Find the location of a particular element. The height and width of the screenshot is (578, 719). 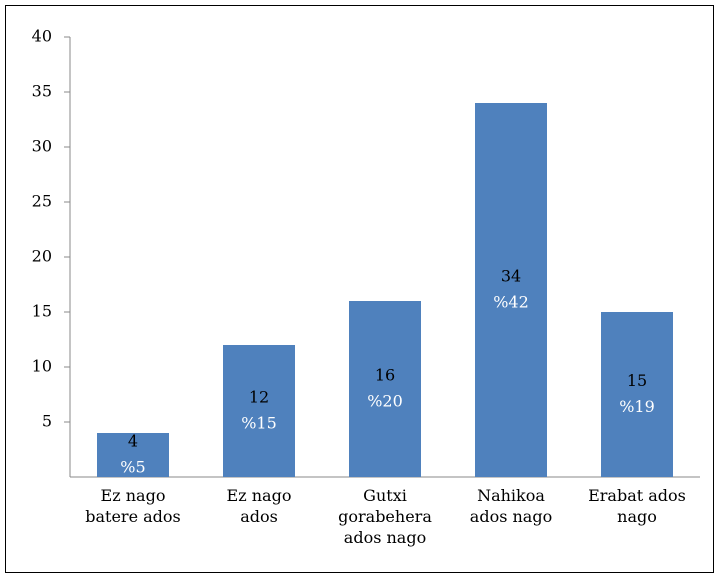

x-tick-label: Ez nago batere ados is located at coordinates (133, 506).